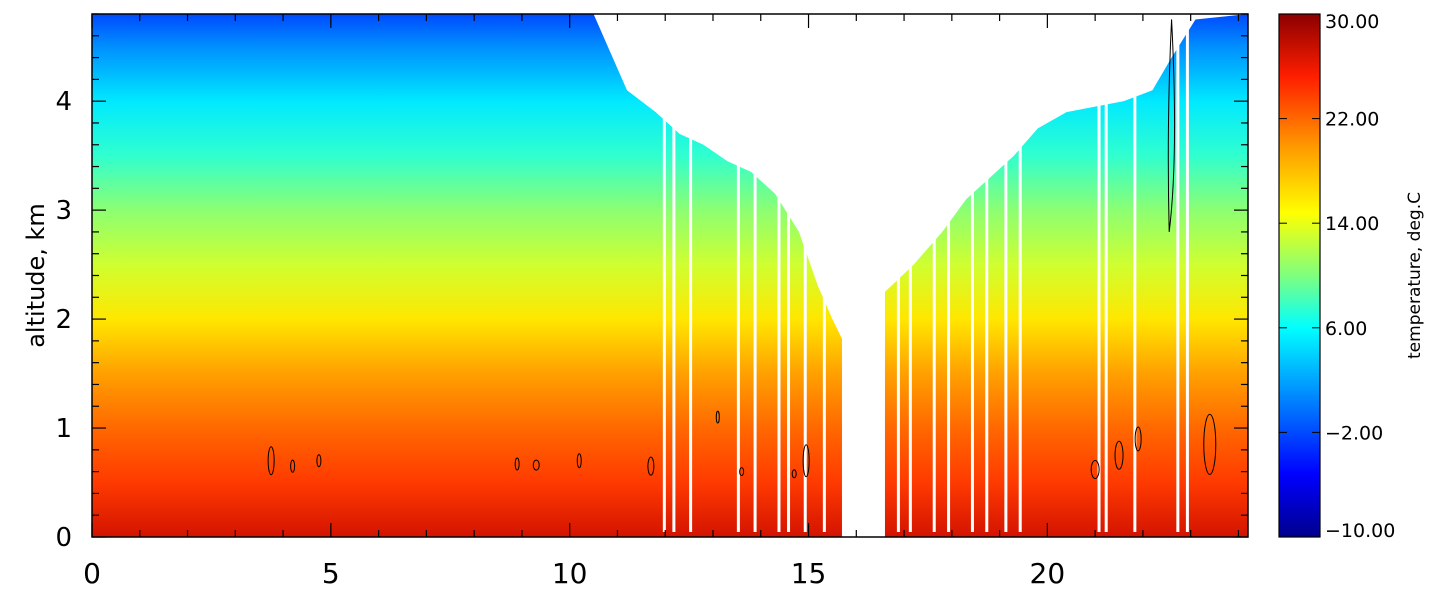 Image resolution: width=1439 pixels, height=599 pixels. I want to click on colorbar-tick-label: −2.00, so click(1354, 433).